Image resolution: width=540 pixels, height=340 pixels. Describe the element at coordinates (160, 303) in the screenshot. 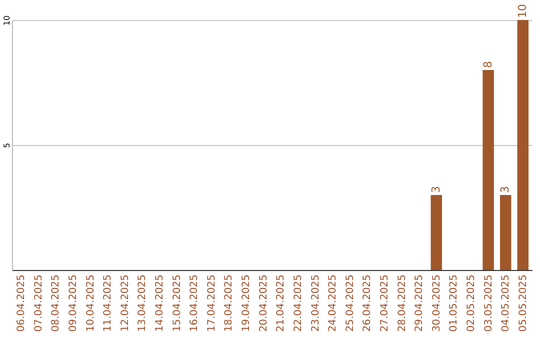

I see `x-tick-label: 14.04.2025` at that location.